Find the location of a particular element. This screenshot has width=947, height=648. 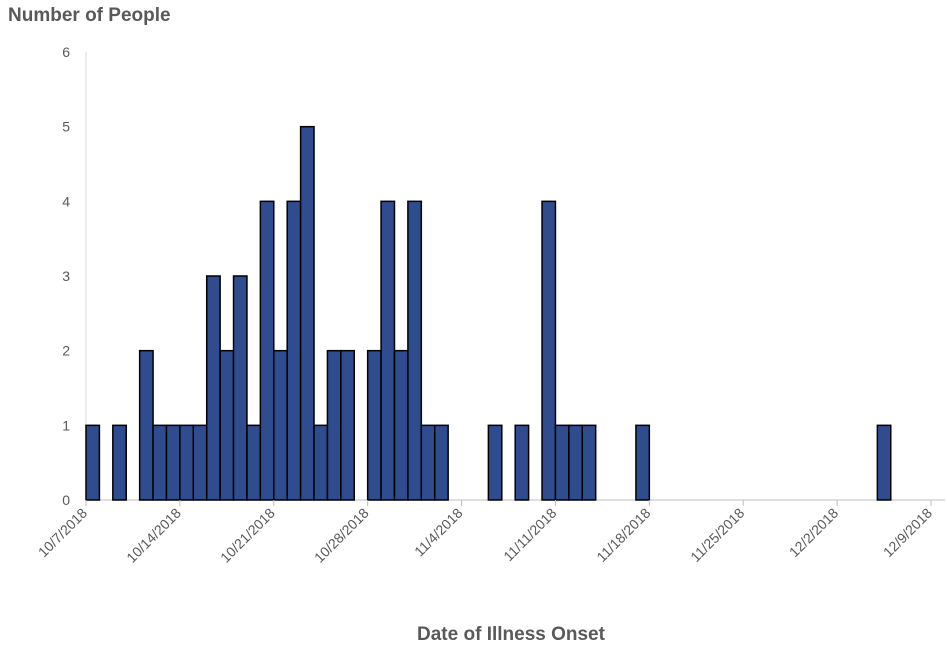

y-tick-label: 3 is located at coordinates (66, 276).